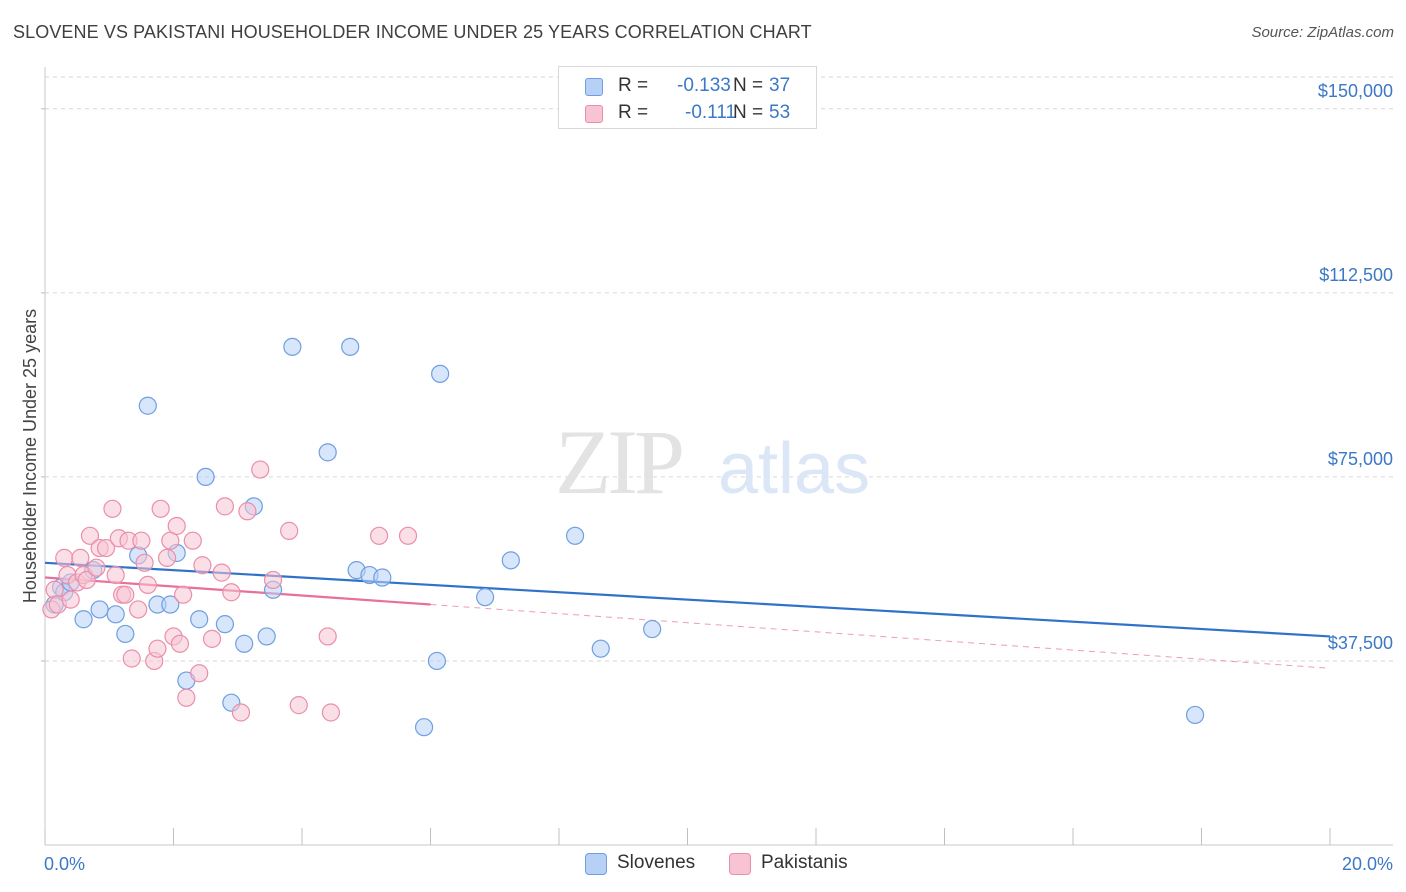 The width and height of the screenshot is (1406, 892). Describe the element at coordinates (64, 864) in the screenshot. I see `x-tick-label: 0.0%` at that location.